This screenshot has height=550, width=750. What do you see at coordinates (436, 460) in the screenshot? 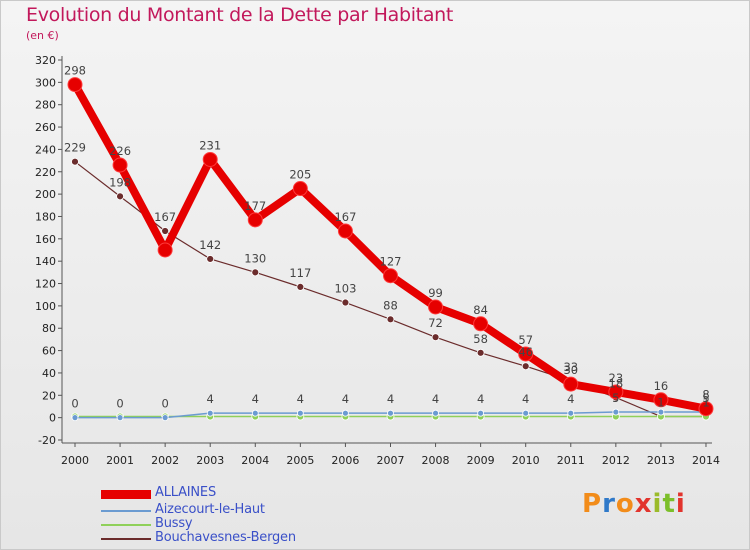
I see `x-tick-label: 2008` at bounding box center [436, 460].